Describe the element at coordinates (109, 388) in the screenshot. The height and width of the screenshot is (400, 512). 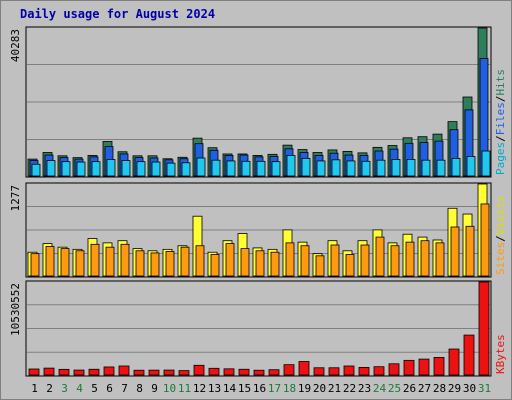
I see `day-label-6: 6` at that location.